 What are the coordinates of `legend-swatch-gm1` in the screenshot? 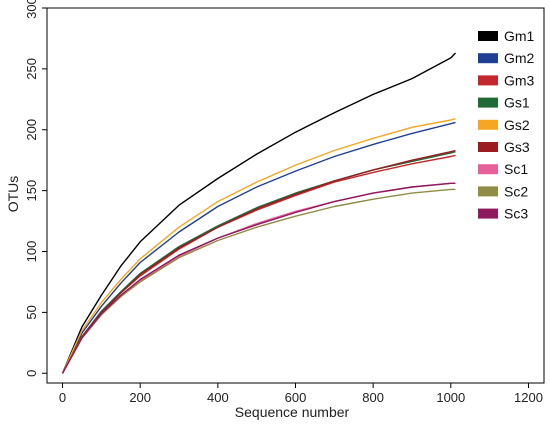 It's located at (488, 36).